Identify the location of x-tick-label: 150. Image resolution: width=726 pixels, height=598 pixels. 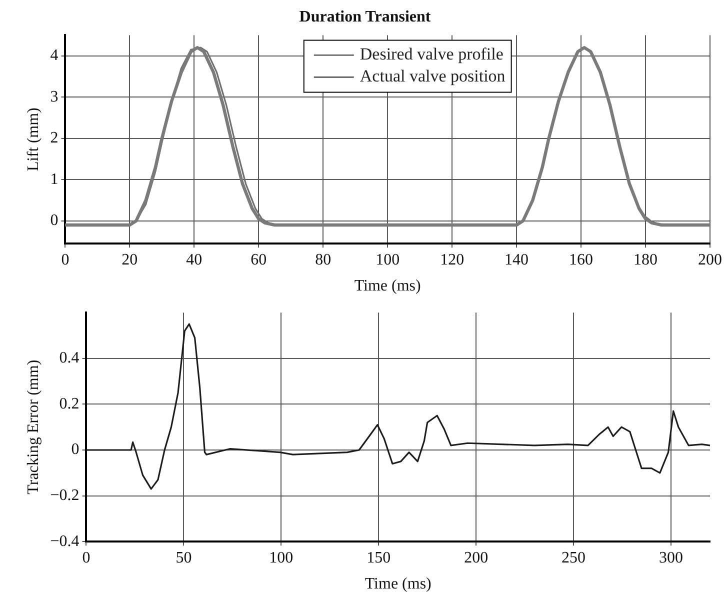
(378, 557).